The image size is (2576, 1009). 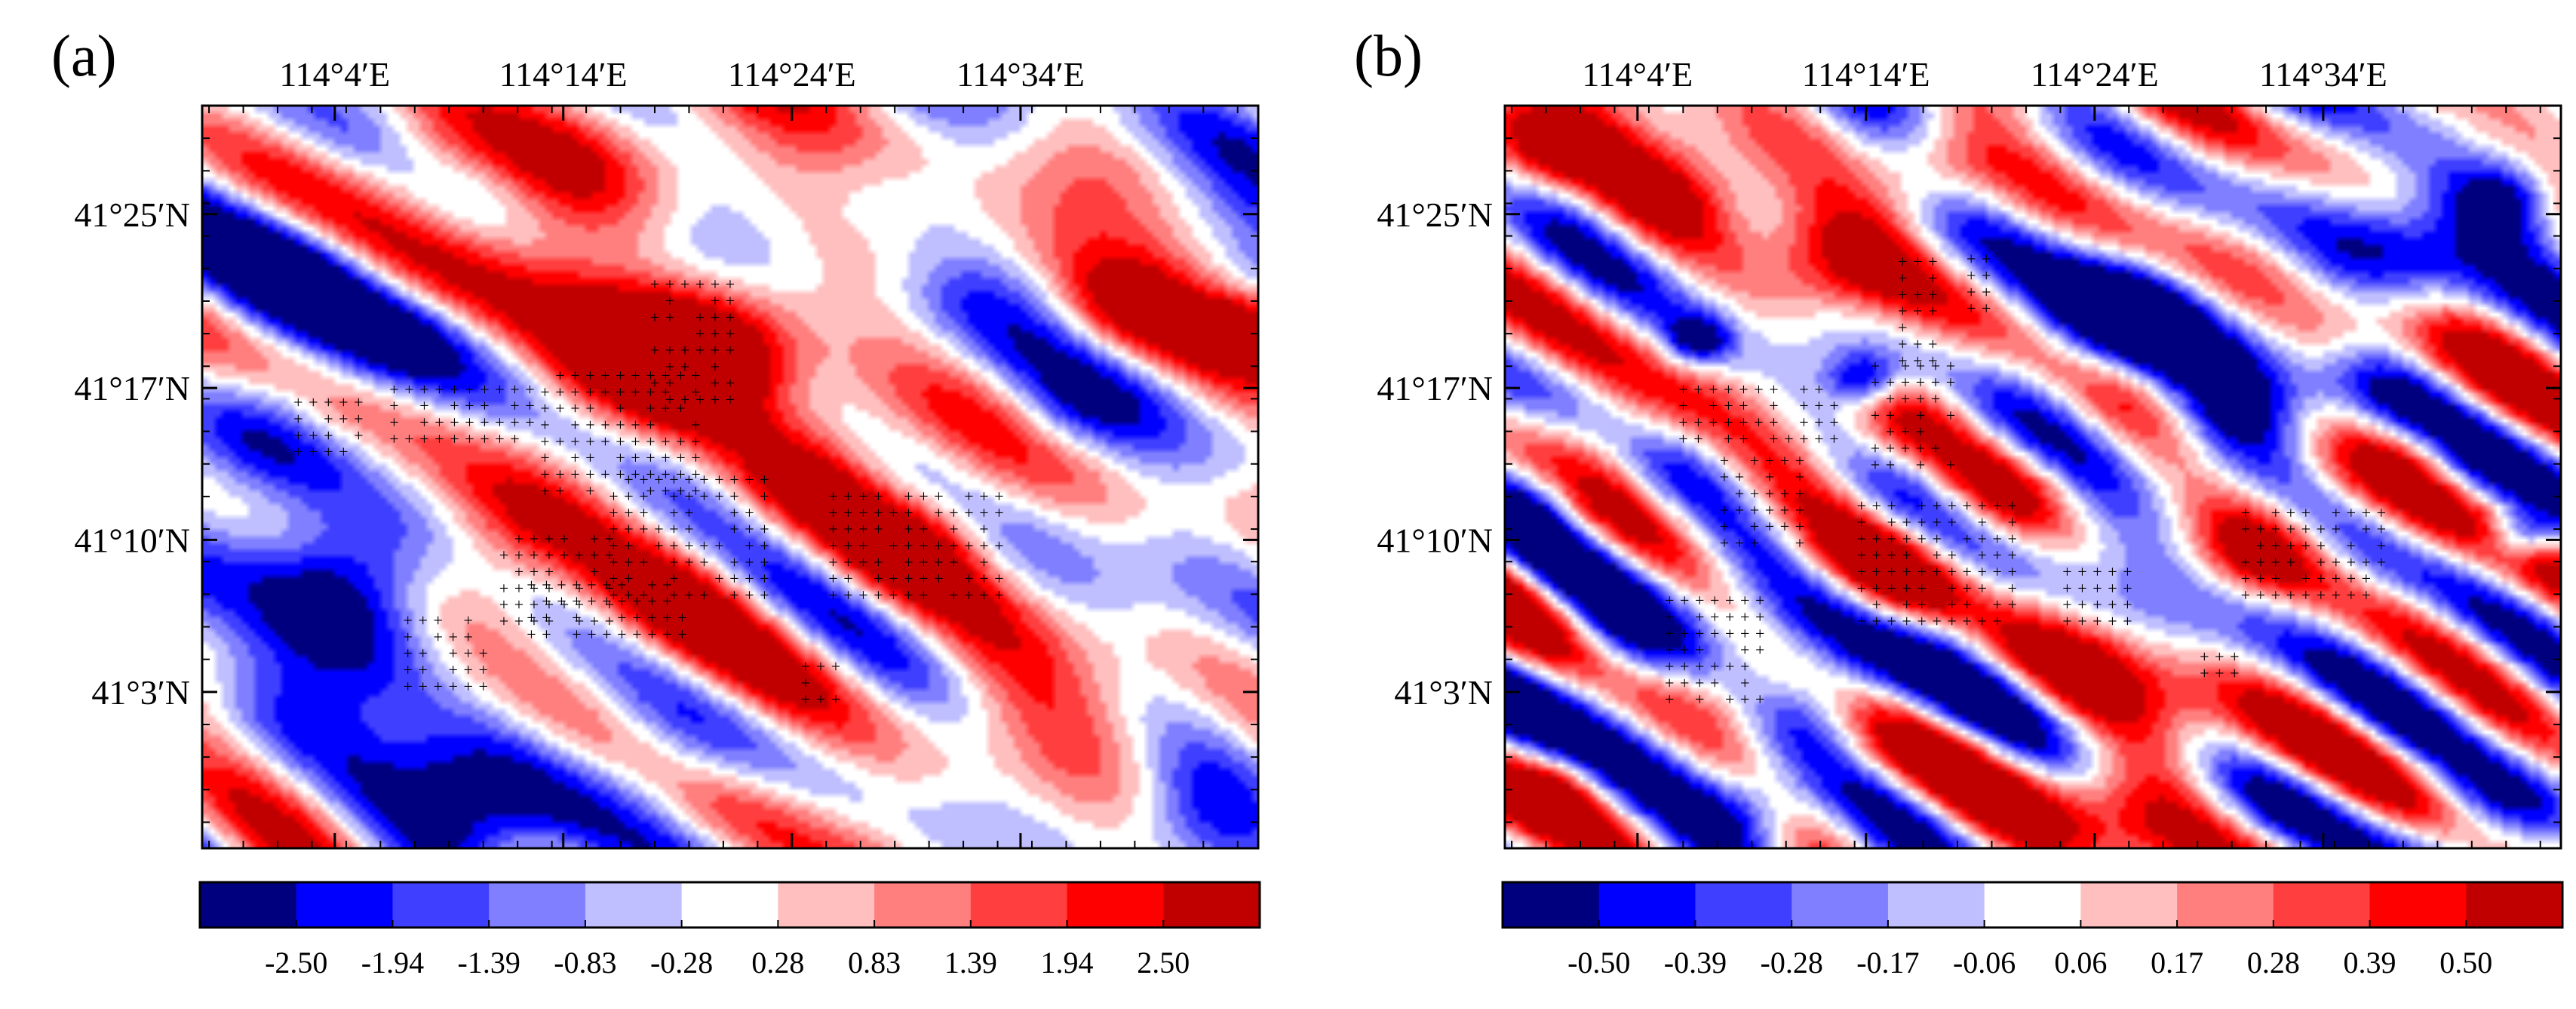 What do you see at coordinates (792, 74) in the screenshot?
I see `panel-a-x-tick-label: 114°24′E` at bounding box center [792, 74].